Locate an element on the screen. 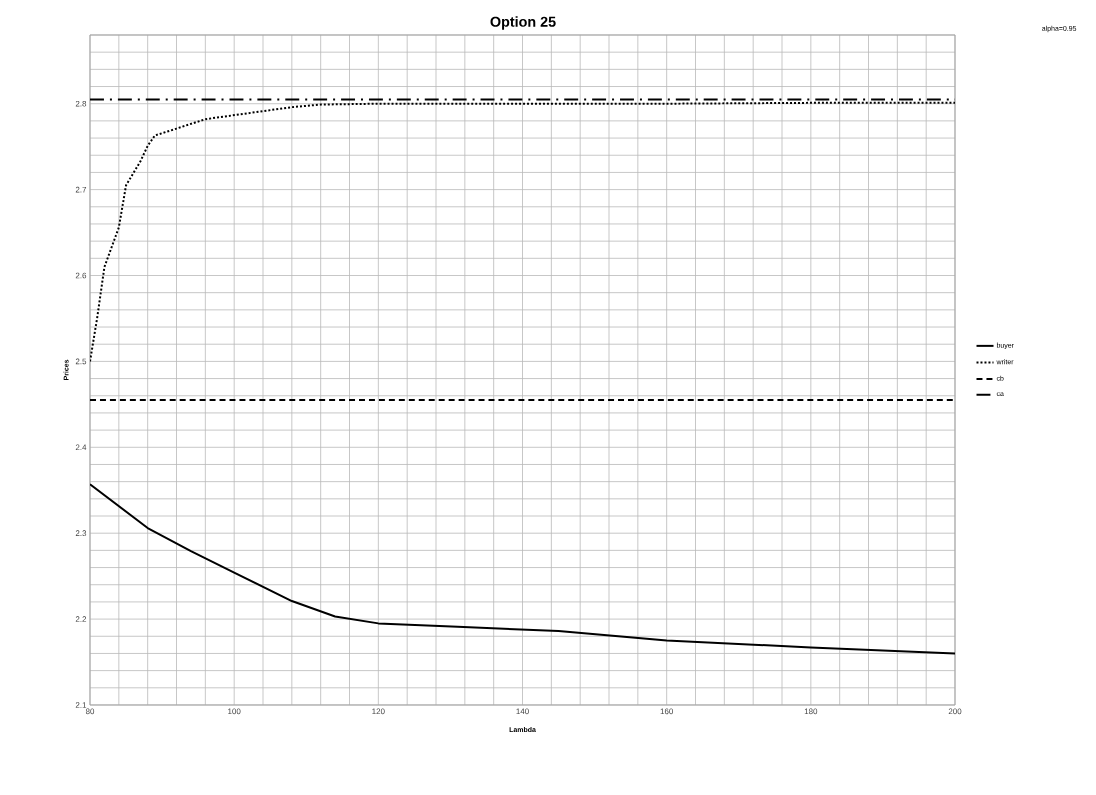 The width and height of the screenshot is (1096, 795). chart-title: Option 25 is located at coordinates (523, 23).